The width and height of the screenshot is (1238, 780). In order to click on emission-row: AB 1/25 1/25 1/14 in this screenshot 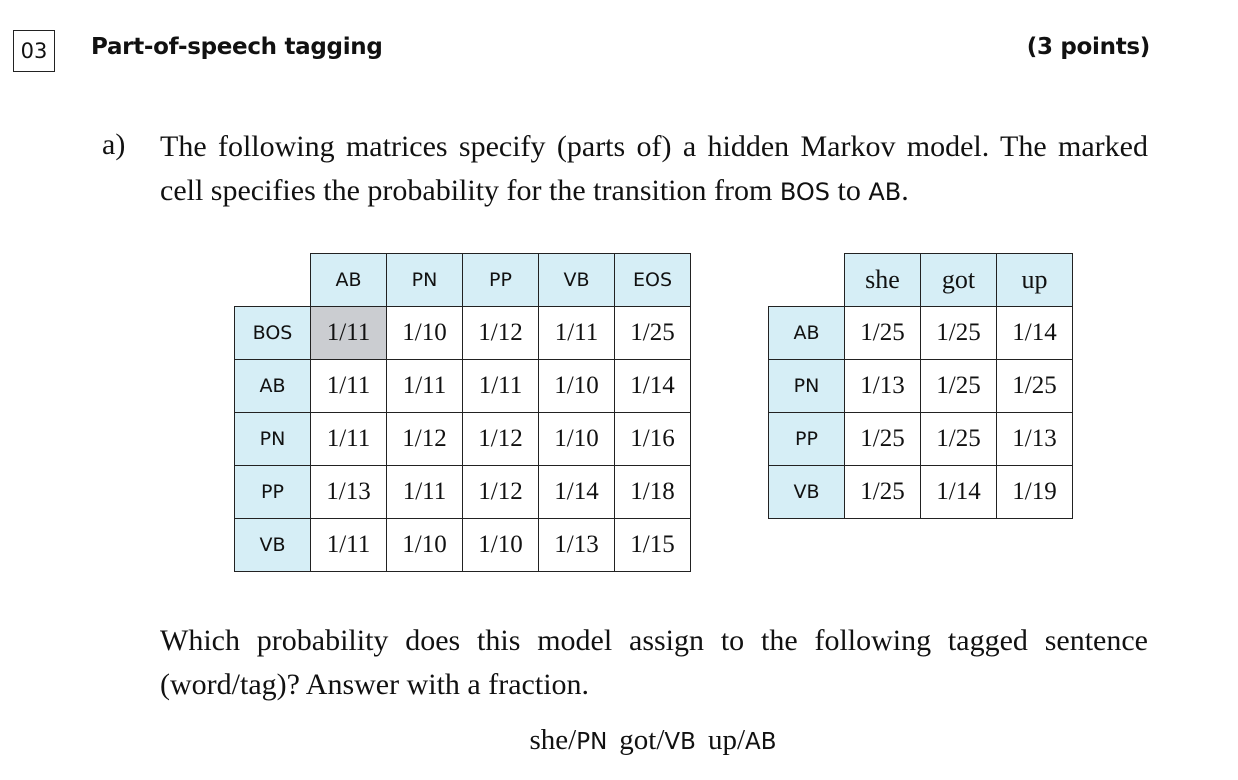, I will do `click(920, 333)`.